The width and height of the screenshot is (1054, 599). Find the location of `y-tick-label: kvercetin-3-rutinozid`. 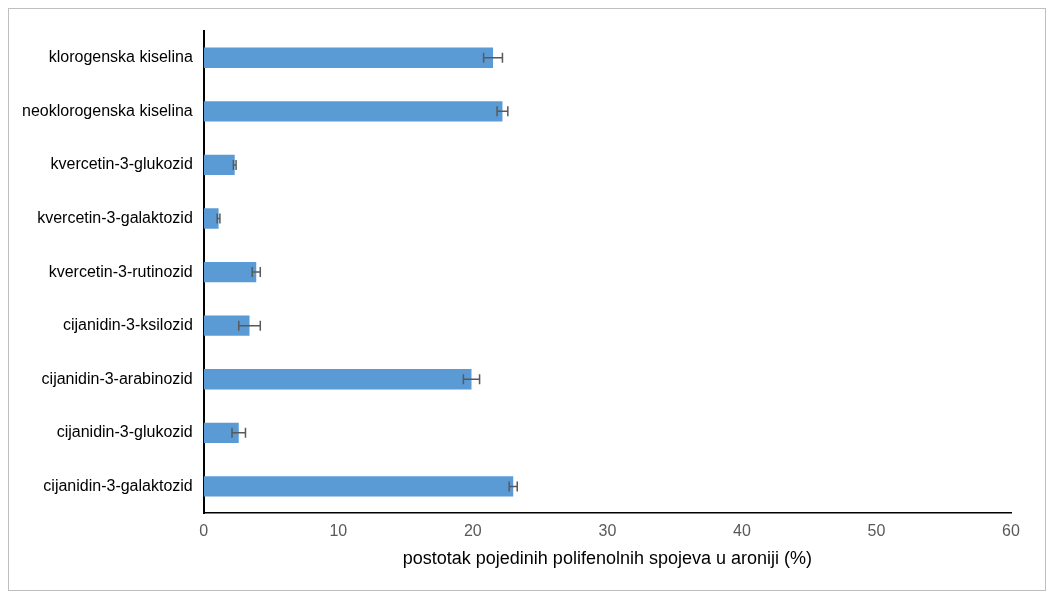

y-tick-label: kvercetin-3-rutinozid is located at coordinates (120, 271).